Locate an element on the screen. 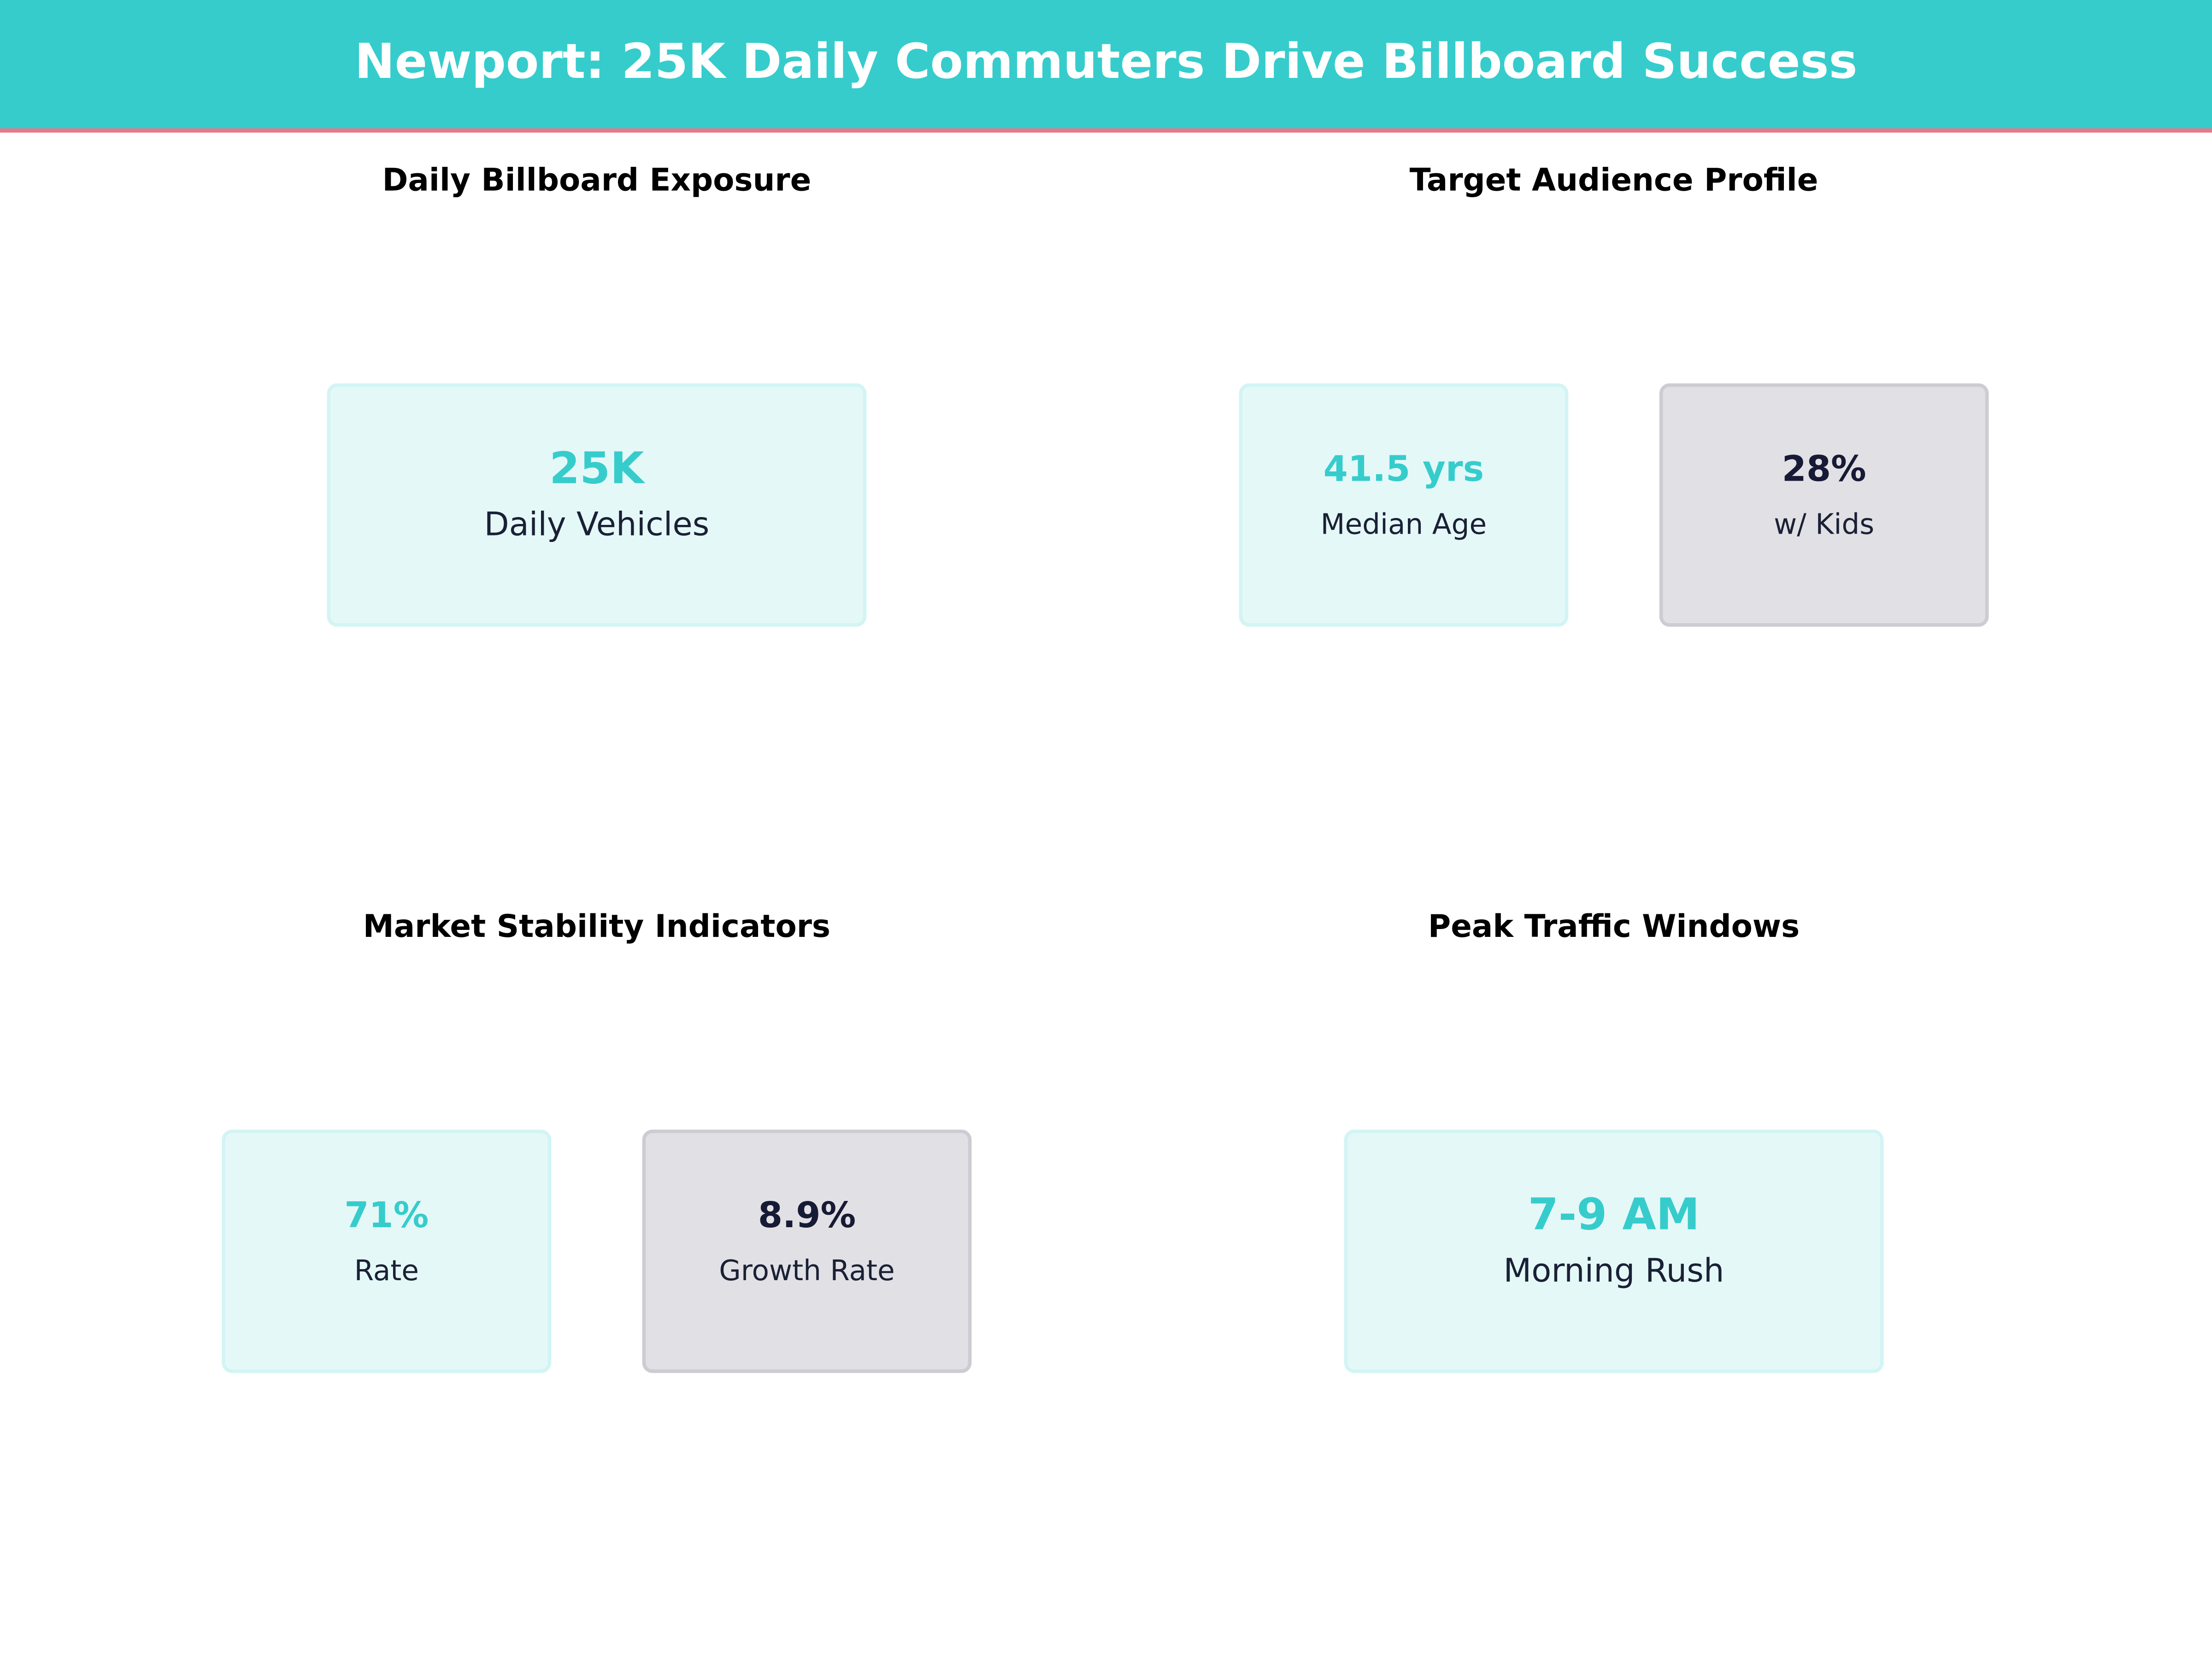 This screenshot has height=1659, width=2212. metric-label: Morning Rush is located at coordinates (1614, 1270).